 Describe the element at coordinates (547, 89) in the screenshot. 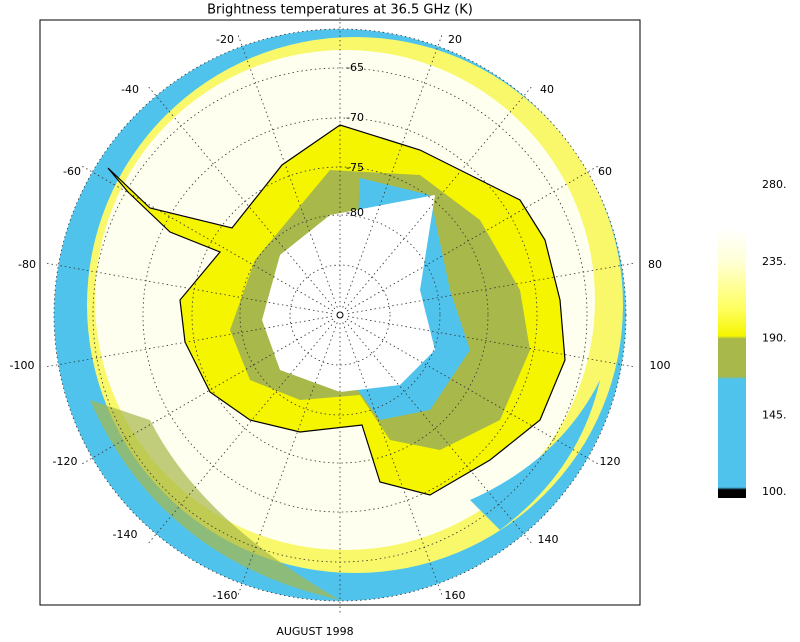

I see `longitude-label: 40` at that location.